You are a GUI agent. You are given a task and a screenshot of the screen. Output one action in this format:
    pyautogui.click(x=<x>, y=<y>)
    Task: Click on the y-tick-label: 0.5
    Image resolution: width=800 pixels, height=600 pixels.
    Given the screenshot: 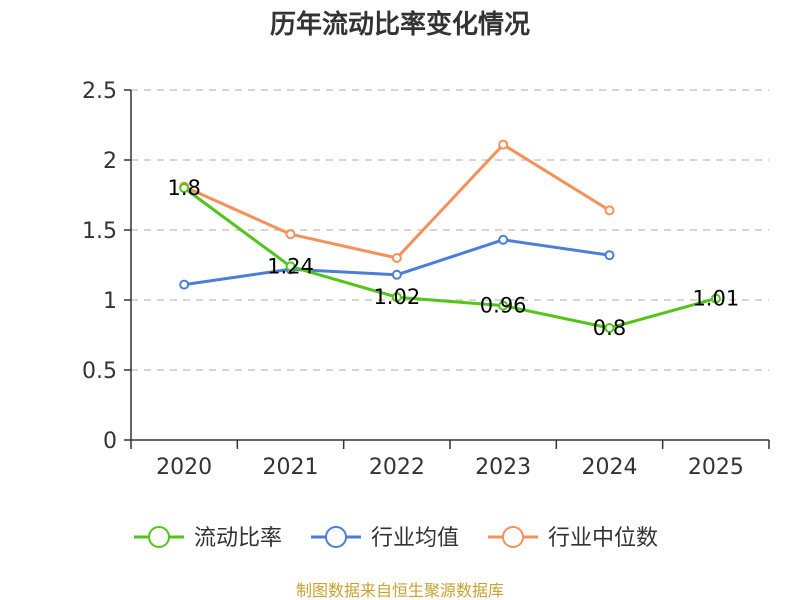 What is the action you would take?
    pyautogui.click(x=99, y=371)
    